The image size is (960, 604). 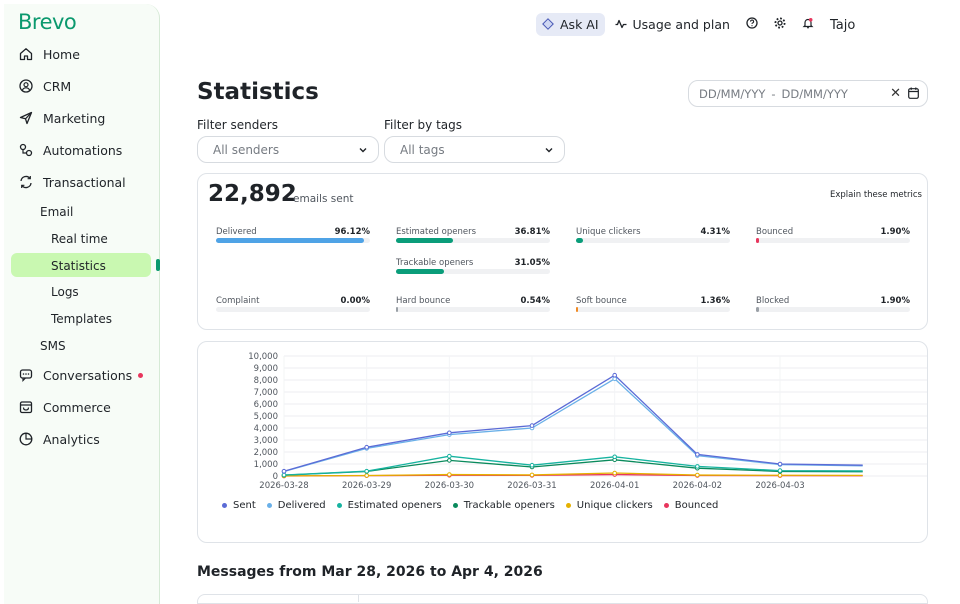 I want to click on sidebar-item-automations: Automations, so click(x=82, y=150).